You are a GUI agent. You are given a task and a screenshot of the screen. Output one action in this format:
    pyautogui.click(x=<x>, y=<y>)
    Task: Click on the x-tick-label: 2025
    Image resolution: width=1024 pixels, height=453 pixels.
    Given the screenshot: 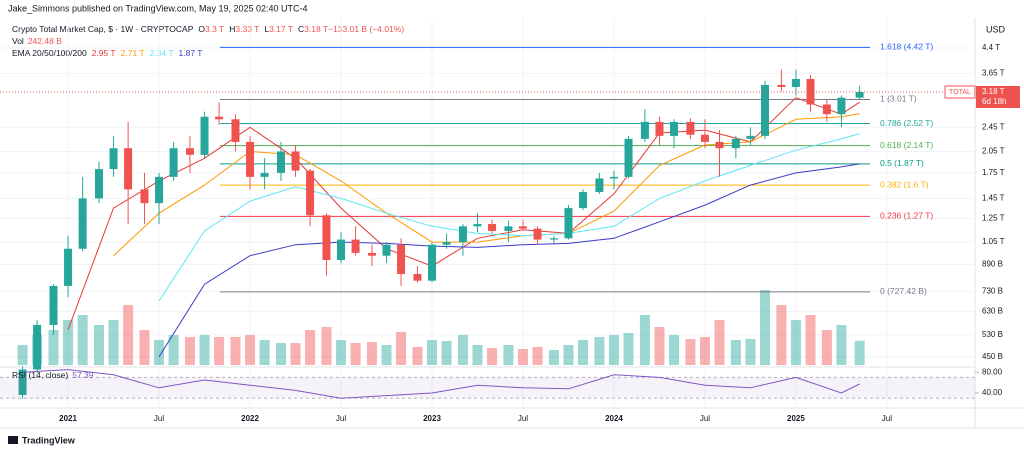 What is the action you would take?
    pyautogui.click(x=796, y=418)
    